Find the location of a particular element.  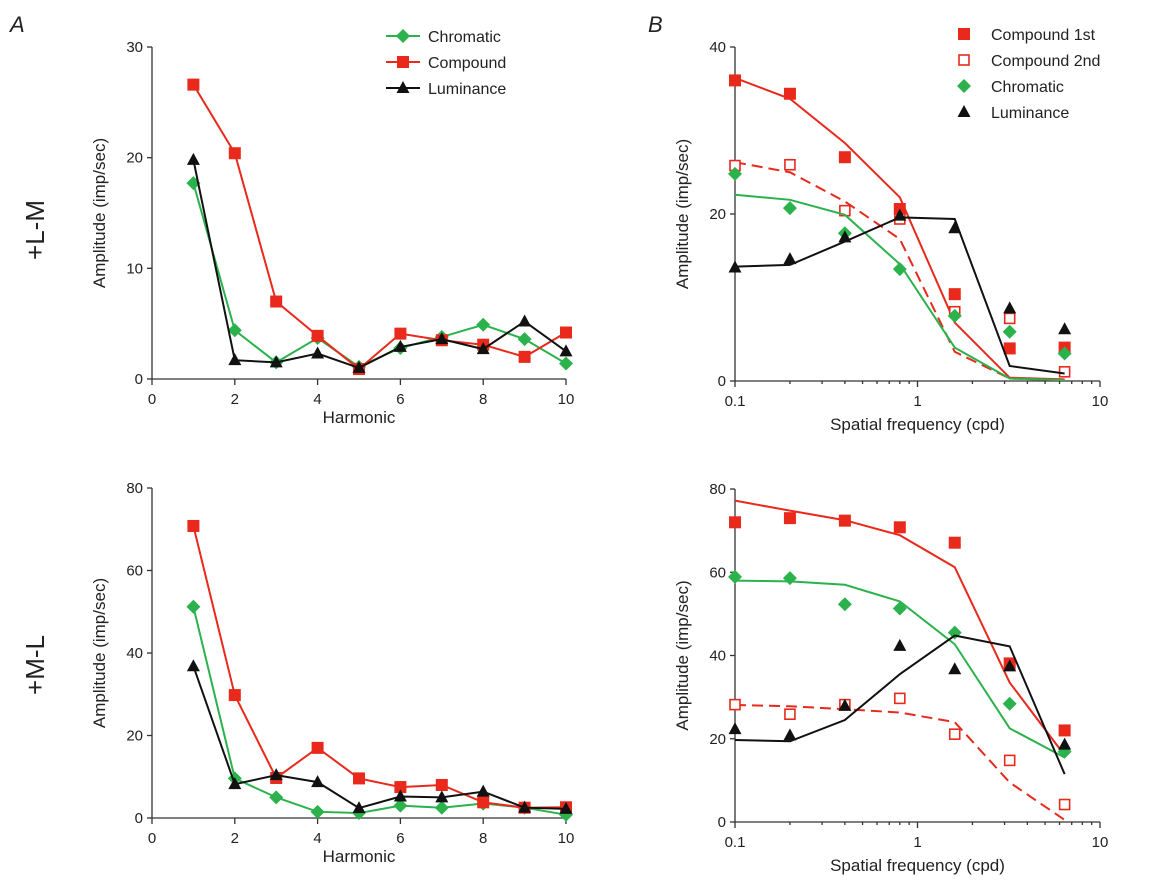

row-label-l-minus-m: +L-M is located at coordinates (35, 230).